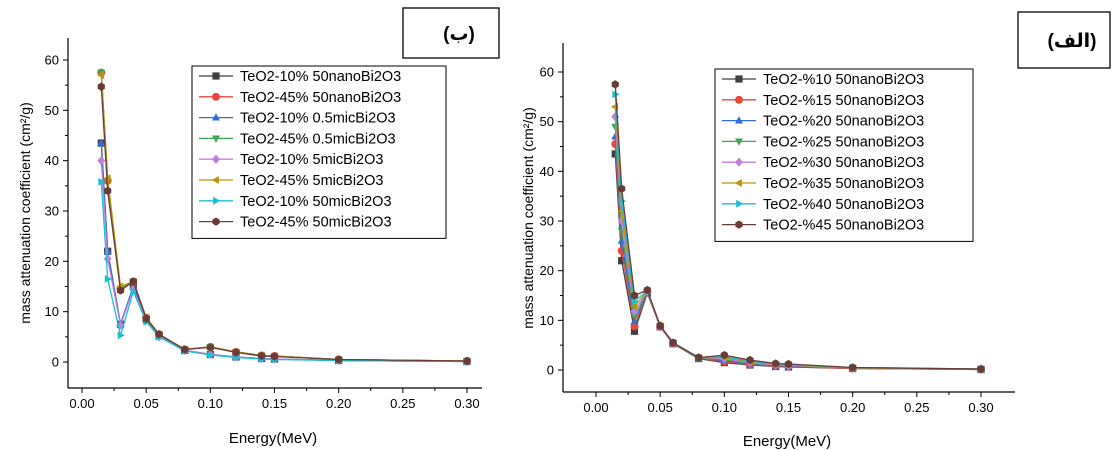 The height and width of the screenshot is (450, 1114). Describe the element at coordinates (311, 160) in the screenshot. I see `legend-label: TeO2-10% 5micBi2O3` at that location.